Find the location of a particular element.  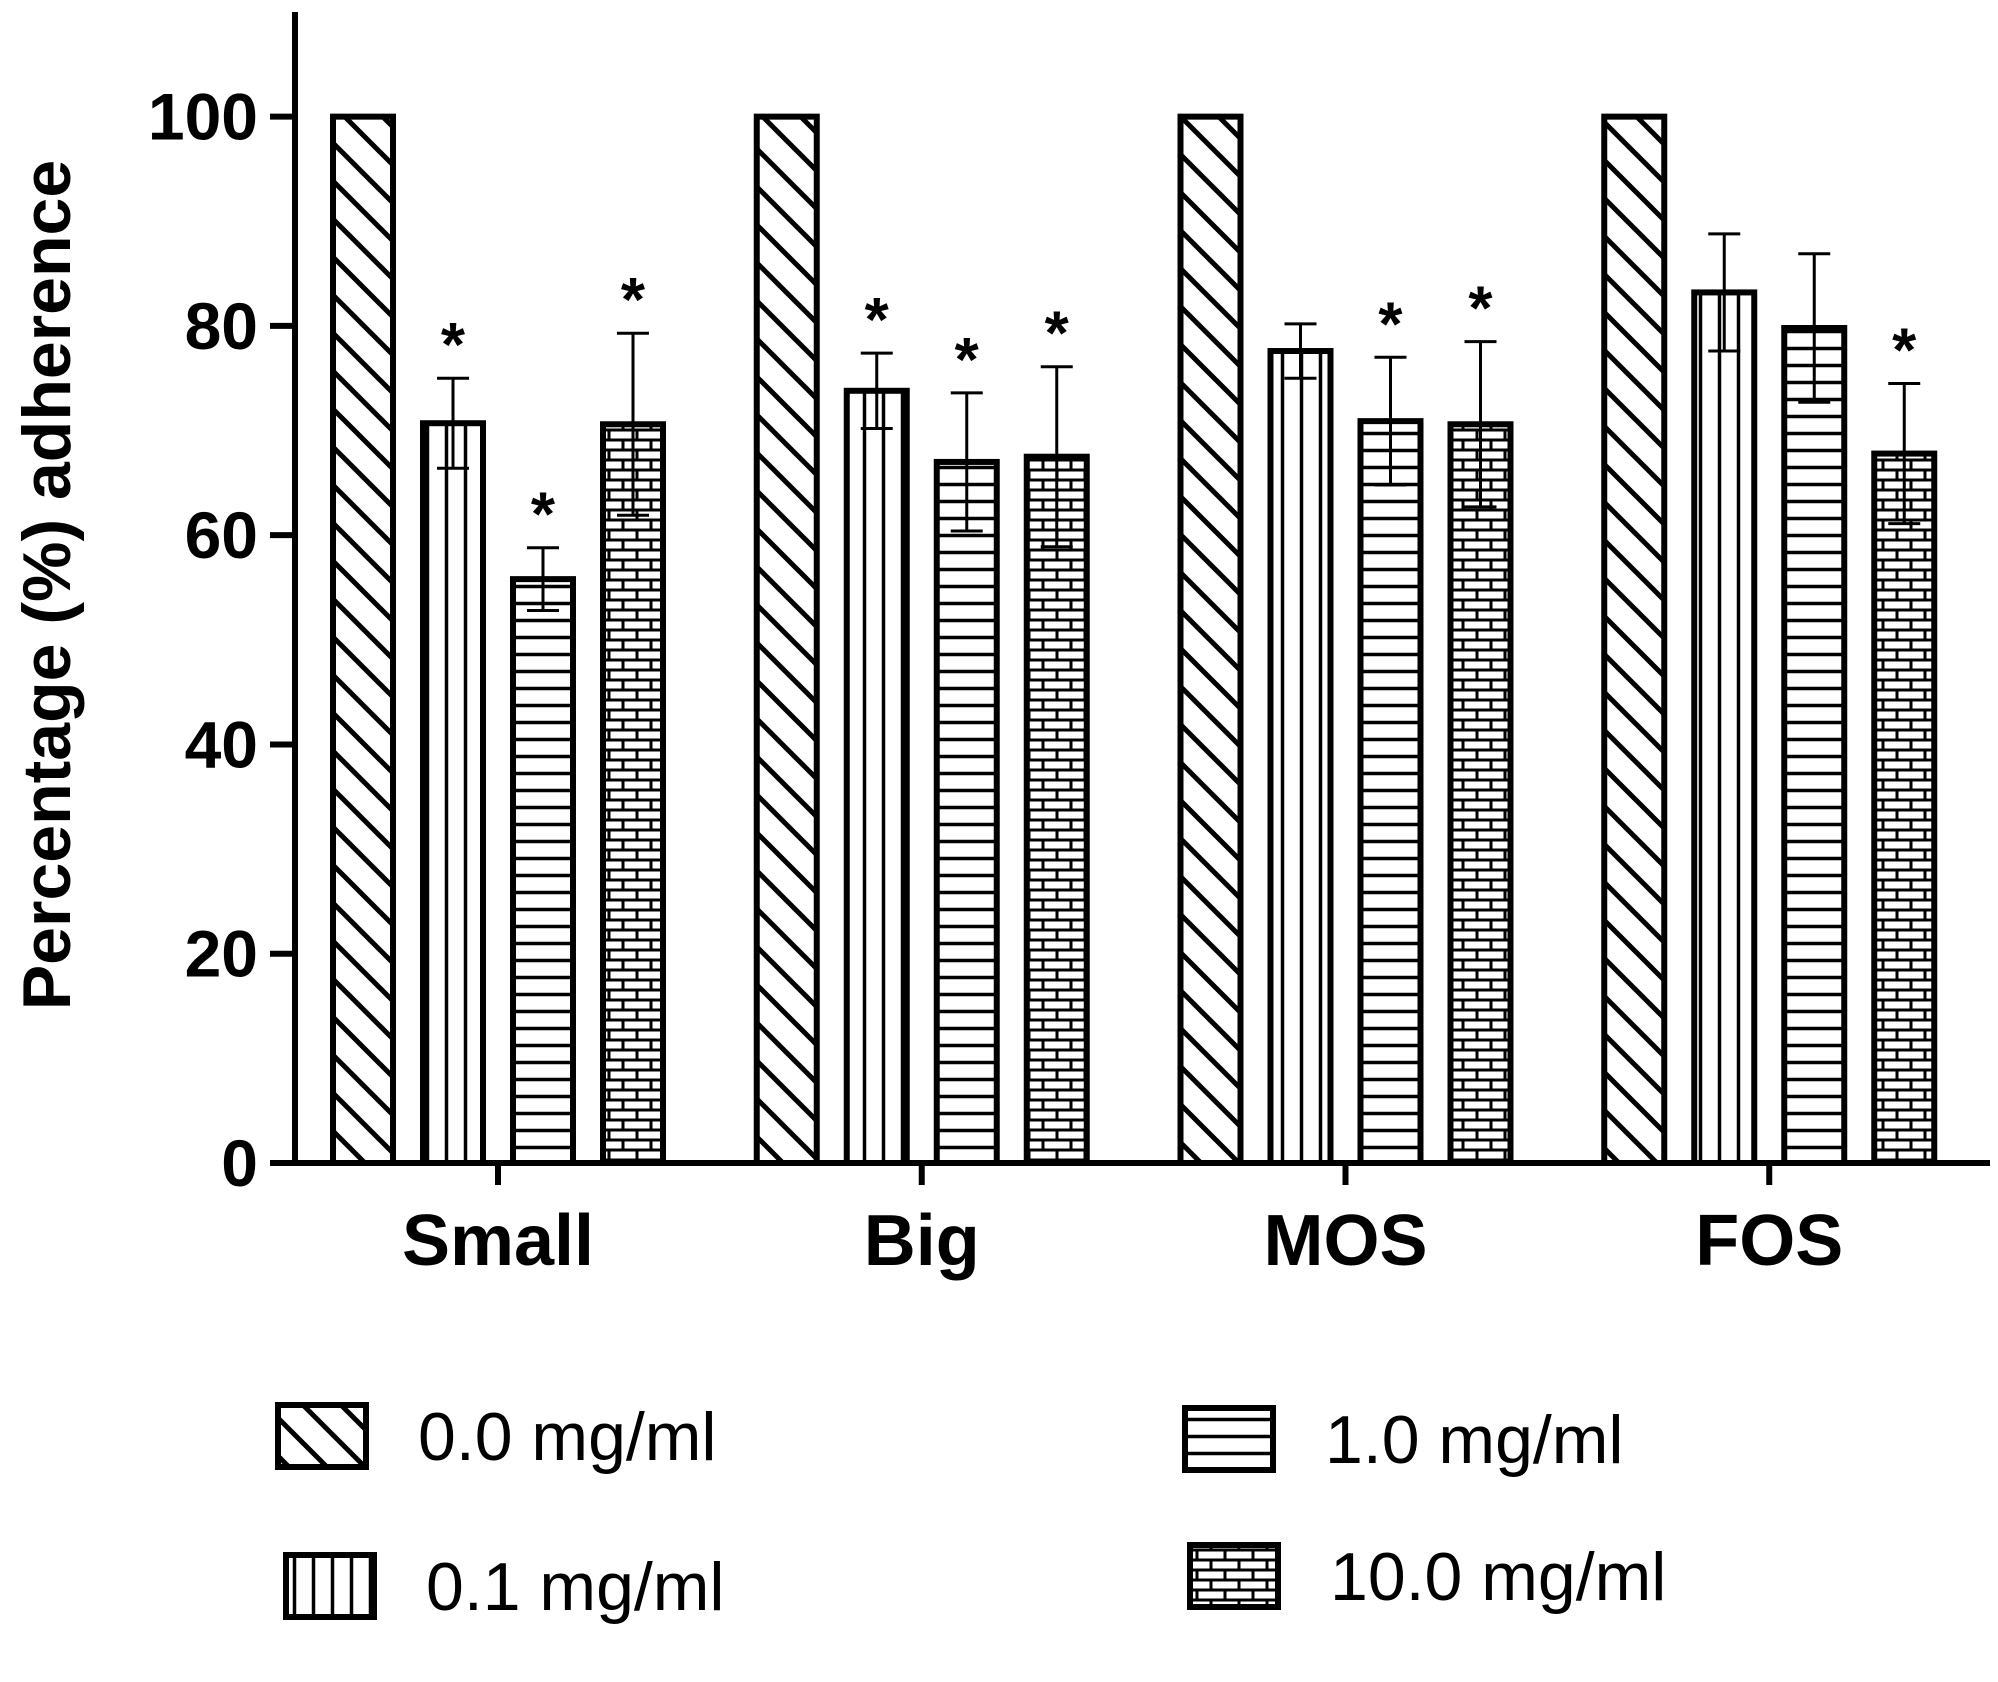

x-tick-label-fos: FOS is located at coordinates (1769, 1241).